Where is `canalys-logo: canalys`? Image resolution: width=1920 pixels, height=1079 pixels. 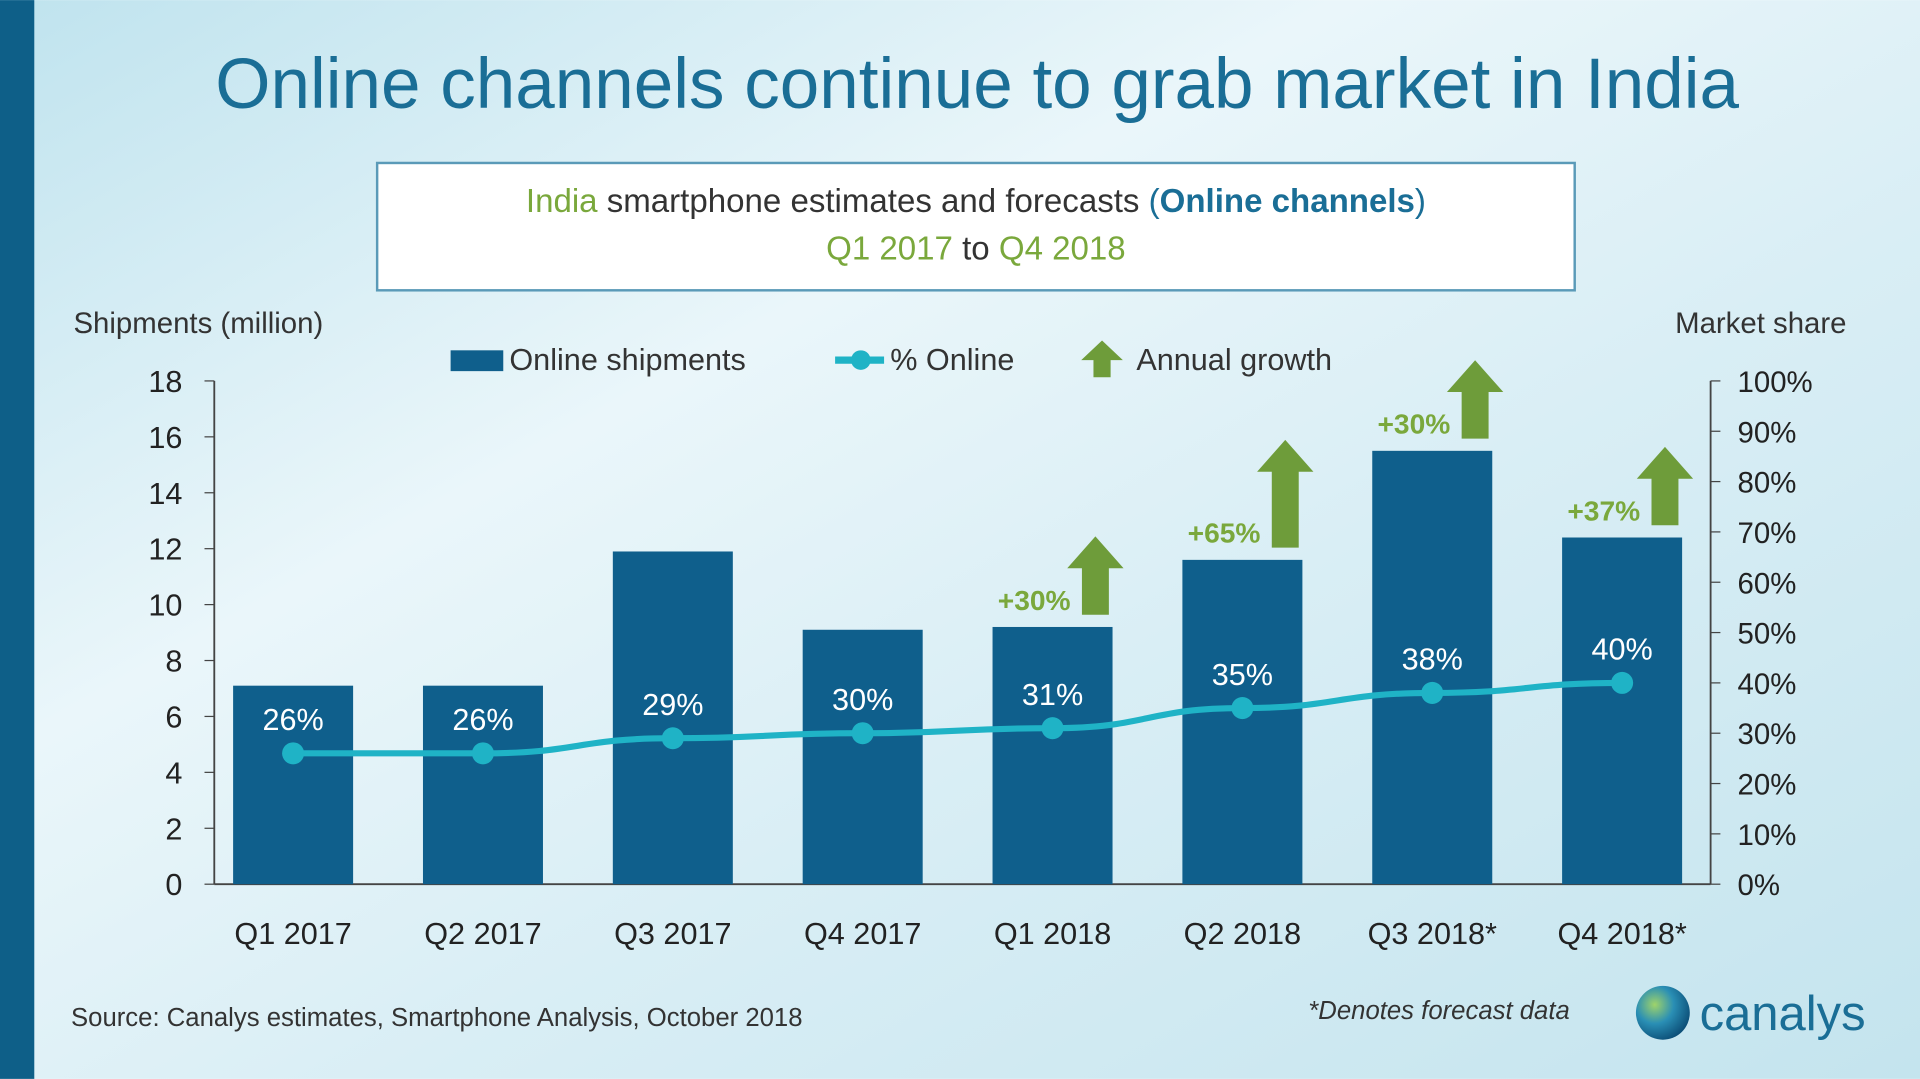 canalys-logo: canalys is located at coordinates (1750, 1013).